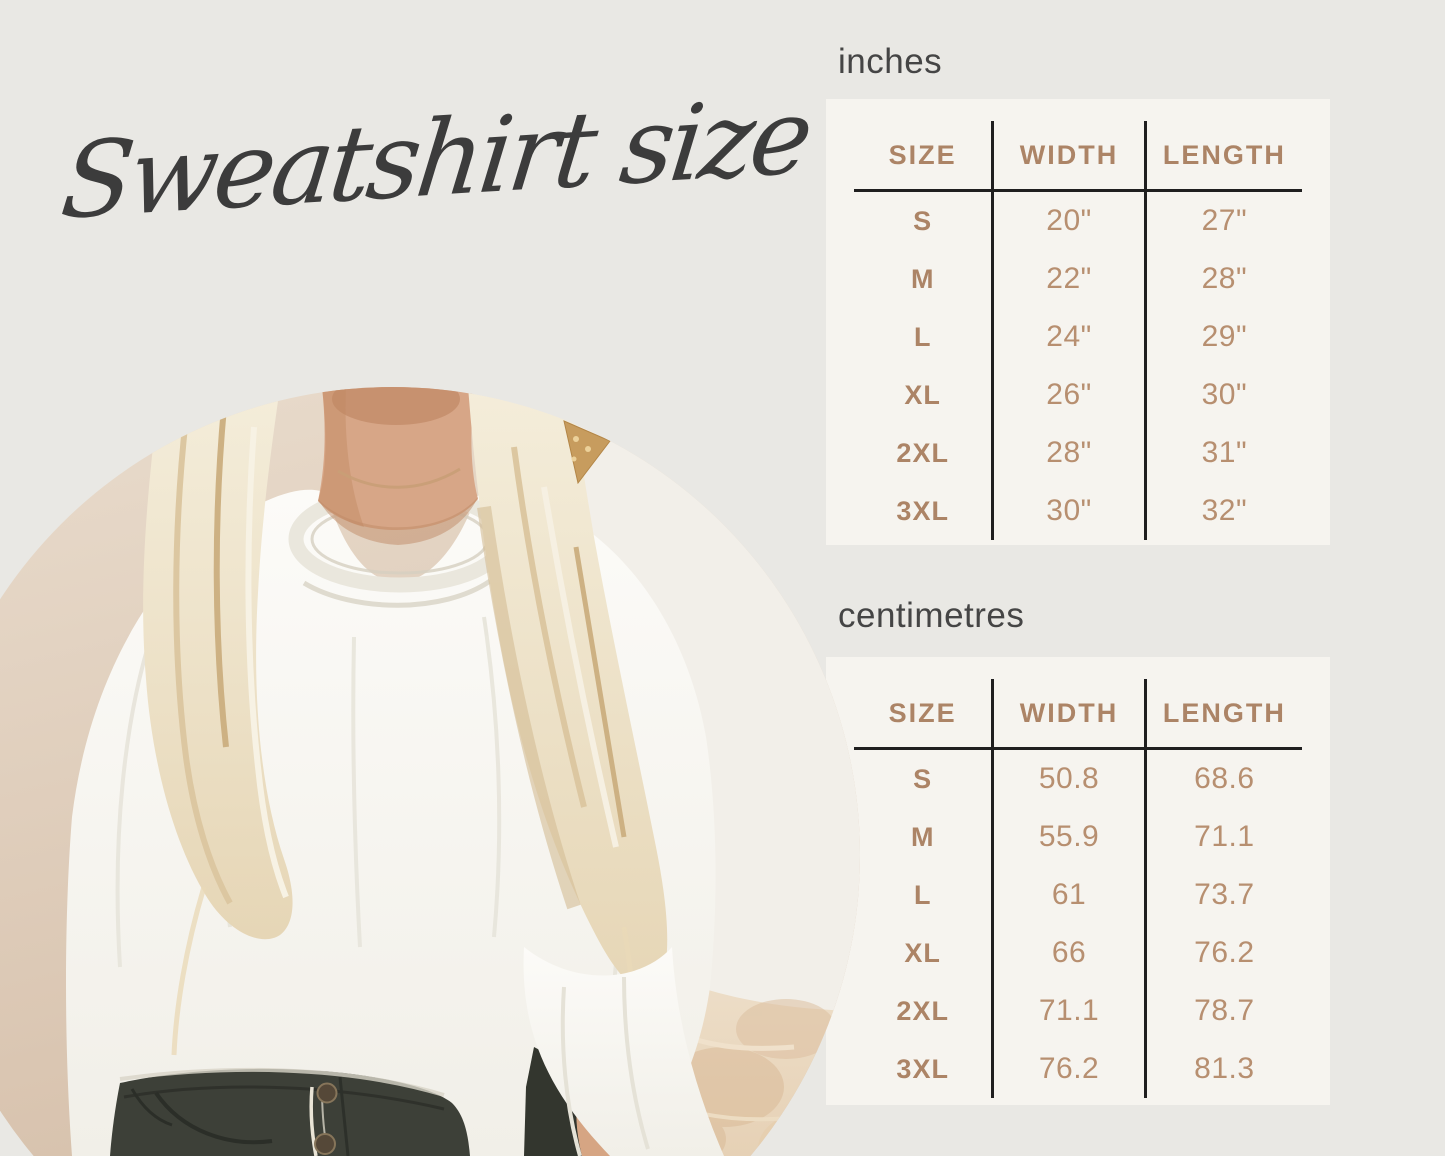  I want to click on size-row-3xl: 3XL 76.2 81.3, so click(1078, 1069).